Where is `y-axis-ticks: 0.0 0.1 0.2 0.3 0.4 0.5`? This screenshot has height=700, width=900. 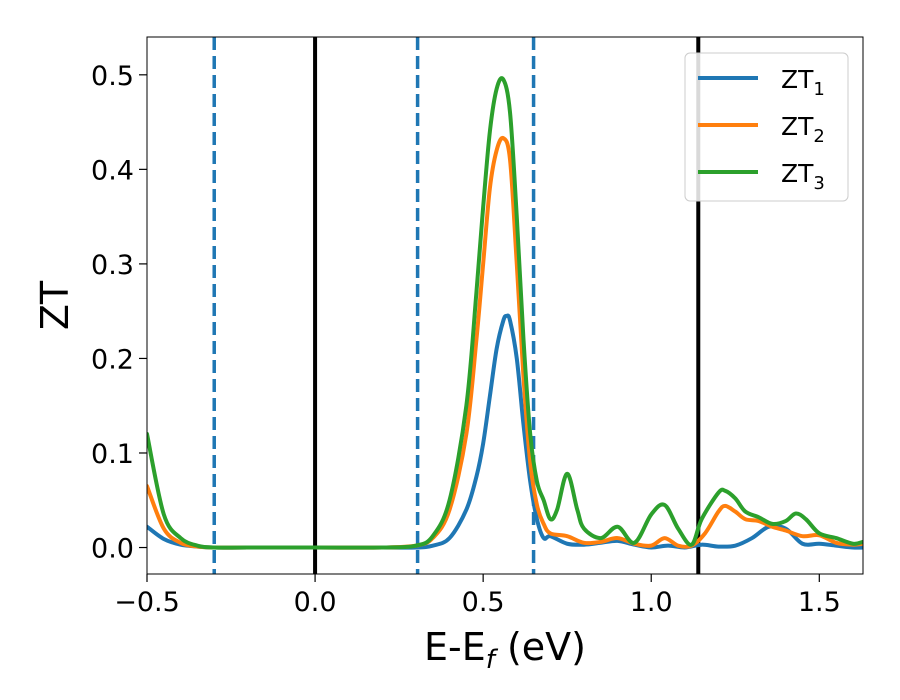
y-axis-ticks: 0.0 0.1 0.2 0.3 0.4 0.5 is located at coordinates (119, 313).